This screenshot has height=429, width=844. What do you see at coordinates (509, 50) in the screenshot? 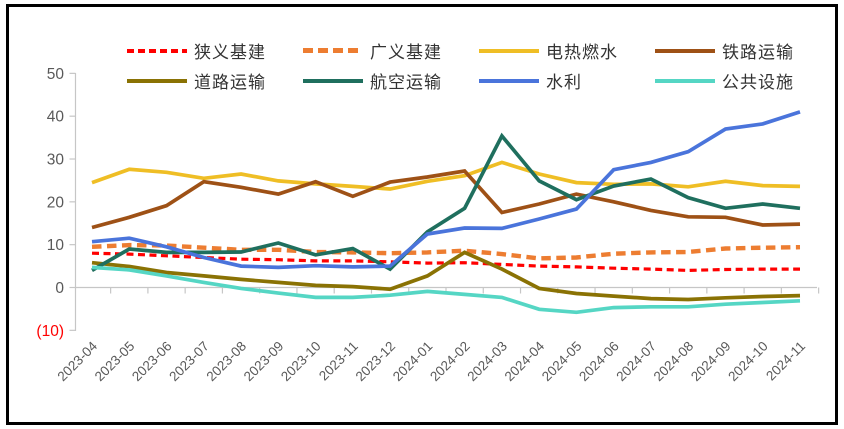
I see `legend-line-swatch-power-heat-gas-water` at bounding box center [509, 50].